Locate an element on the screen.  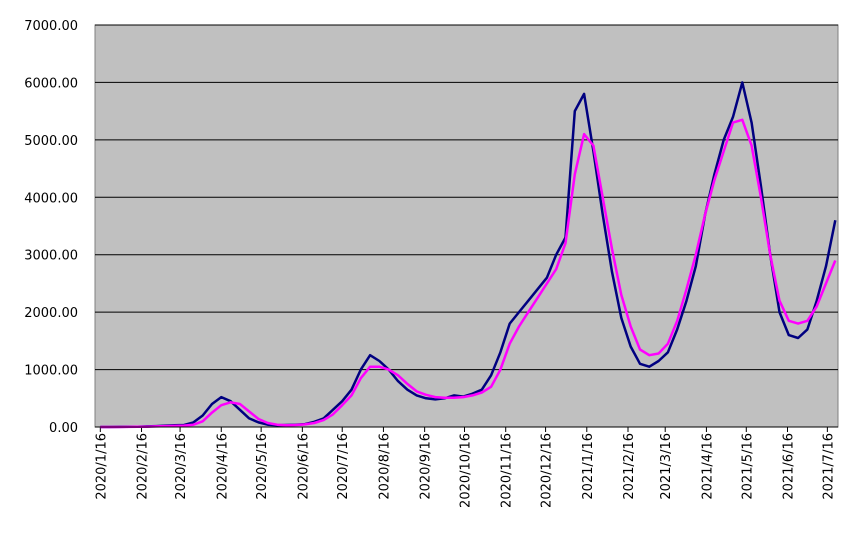
x-tick-label: 2020/6/16 is located at coordinates (303, 466).